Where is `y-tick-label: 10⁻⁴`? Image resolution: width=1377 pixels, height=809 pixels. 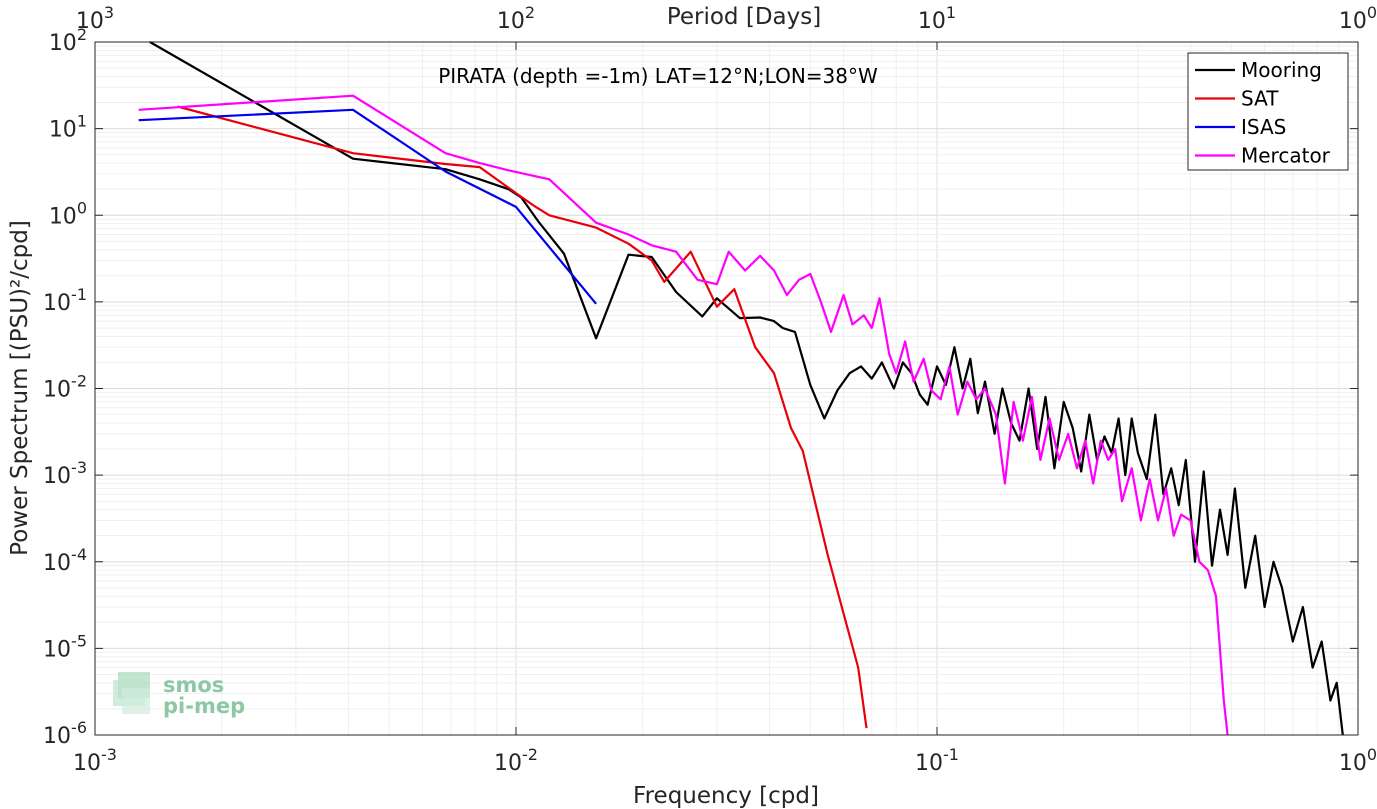 y-tick-label: 10⁻⁴ is located at coordinates (65, 560).